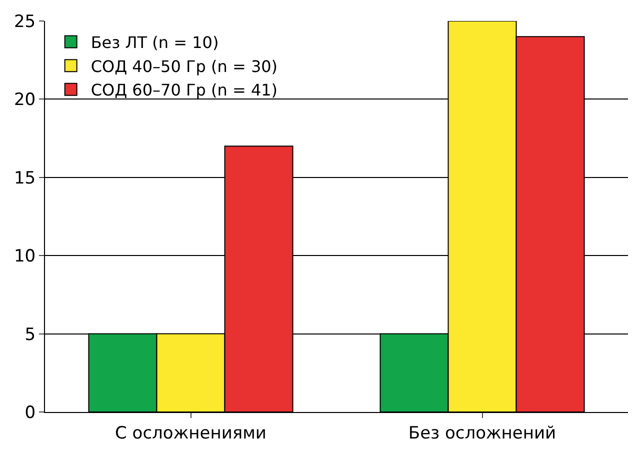  What do you see at coordinates (30, 334) in the screenshot?
I see `y-tick-label: 5` at bounding box center [30, 334].